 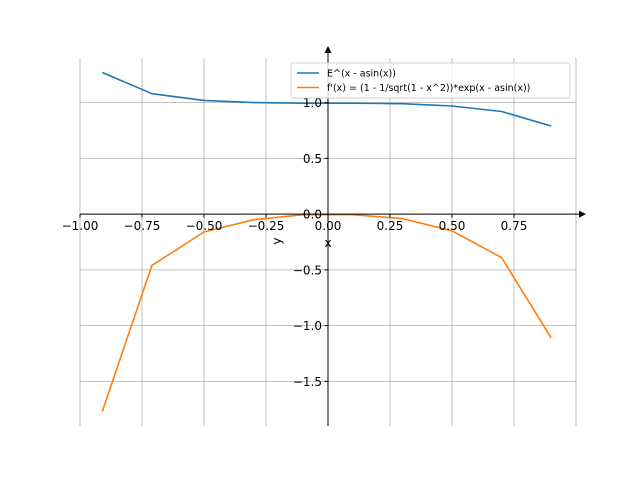 I want to click on y-tick-label: −1.5, so click(x=307, y=382).